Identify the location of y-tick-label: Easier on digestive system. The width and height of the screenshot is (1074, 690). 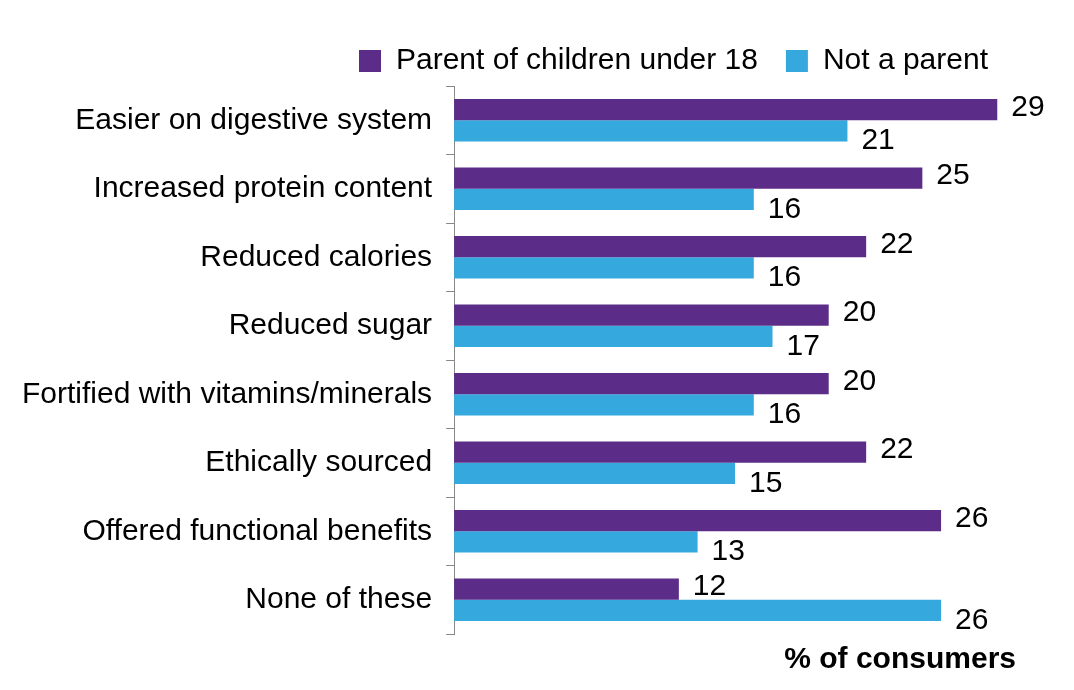
(254, 118).